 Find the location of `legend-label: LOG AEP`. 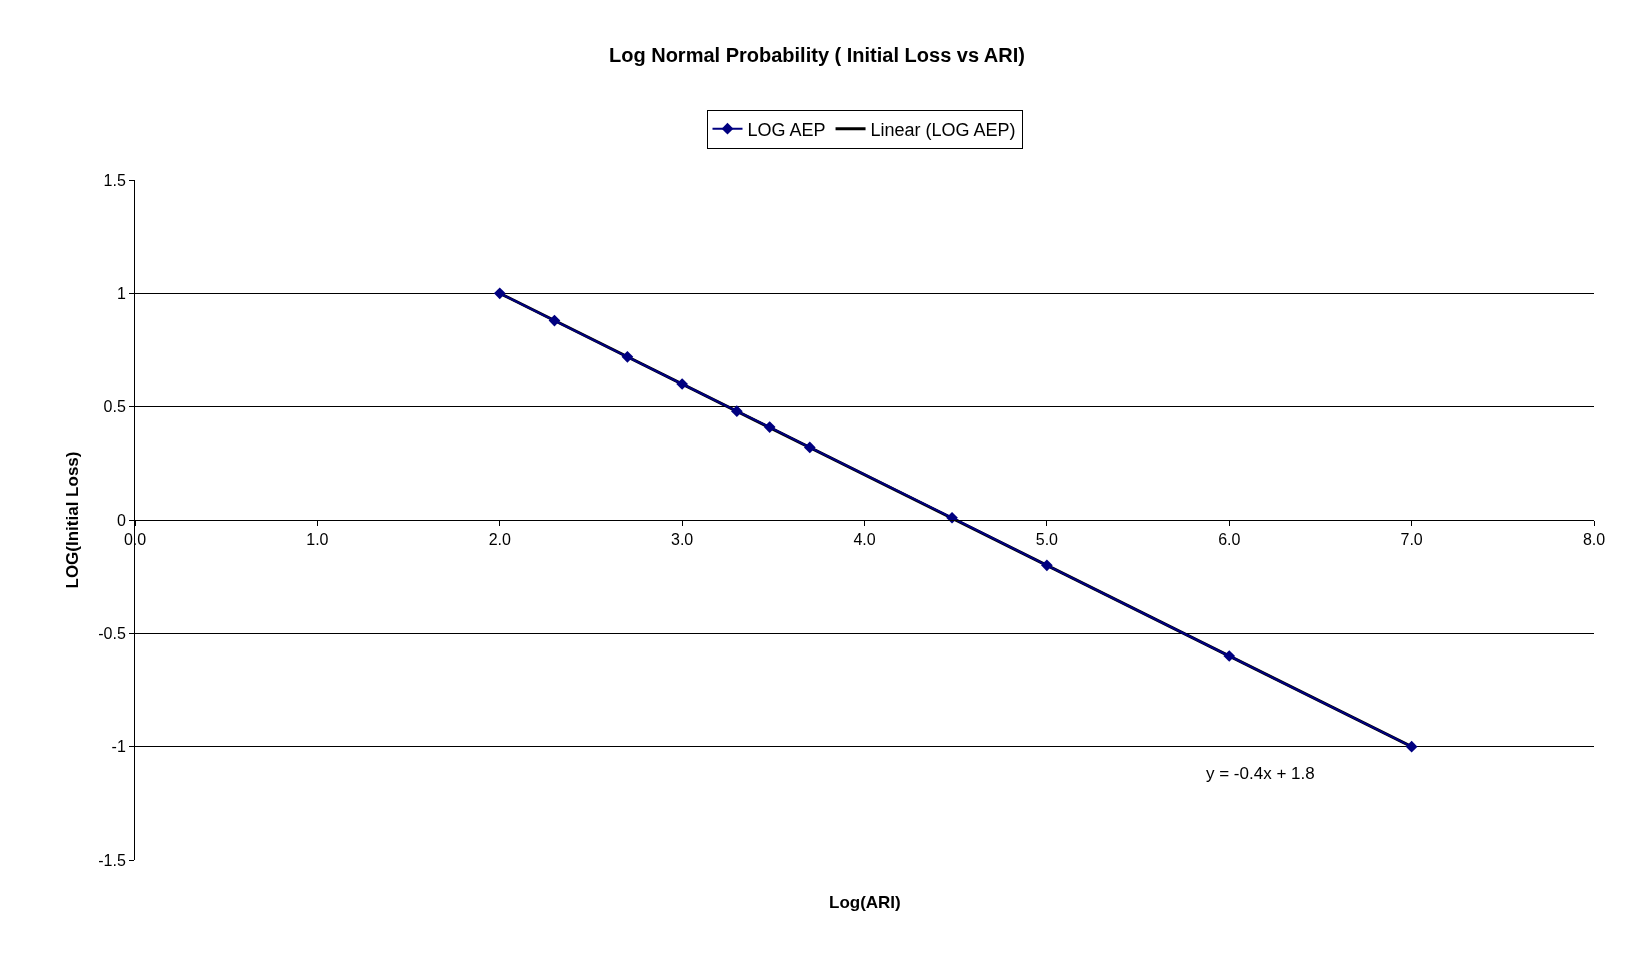

legend-label: LOG AEP is located at coordinates (786, 129).